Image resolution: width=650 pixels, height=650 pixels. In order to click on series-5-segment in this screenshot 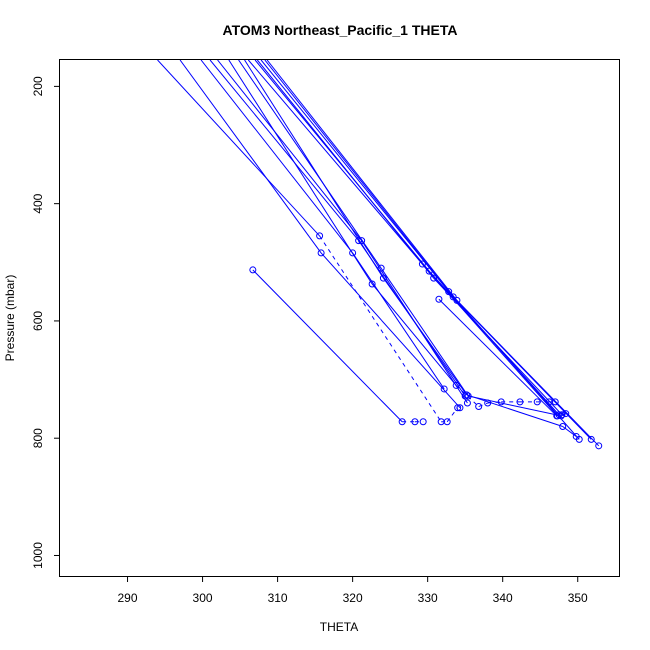, I will do `click(290, 150)`.